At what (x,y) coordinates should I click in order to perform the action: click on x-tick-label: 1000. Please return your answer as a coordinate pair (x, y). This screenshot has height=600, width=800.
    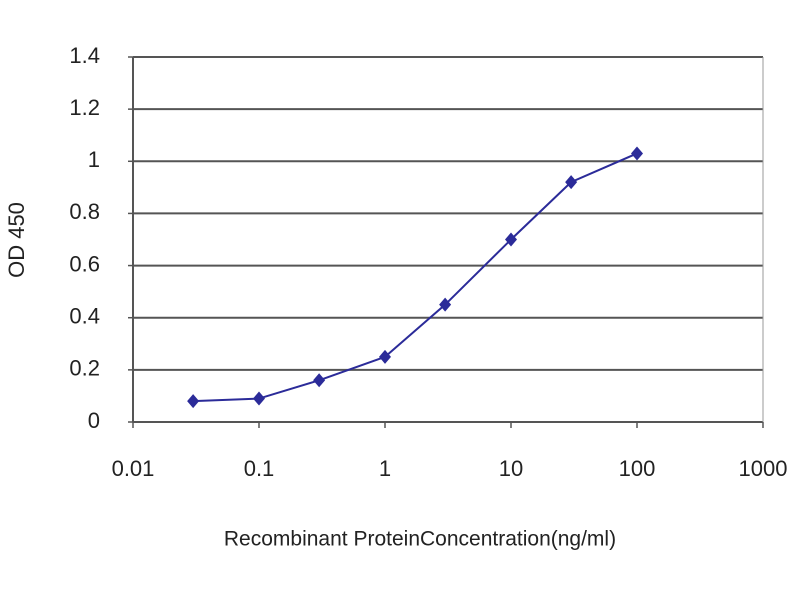
    Looking at the image, I should click on (763, 468).